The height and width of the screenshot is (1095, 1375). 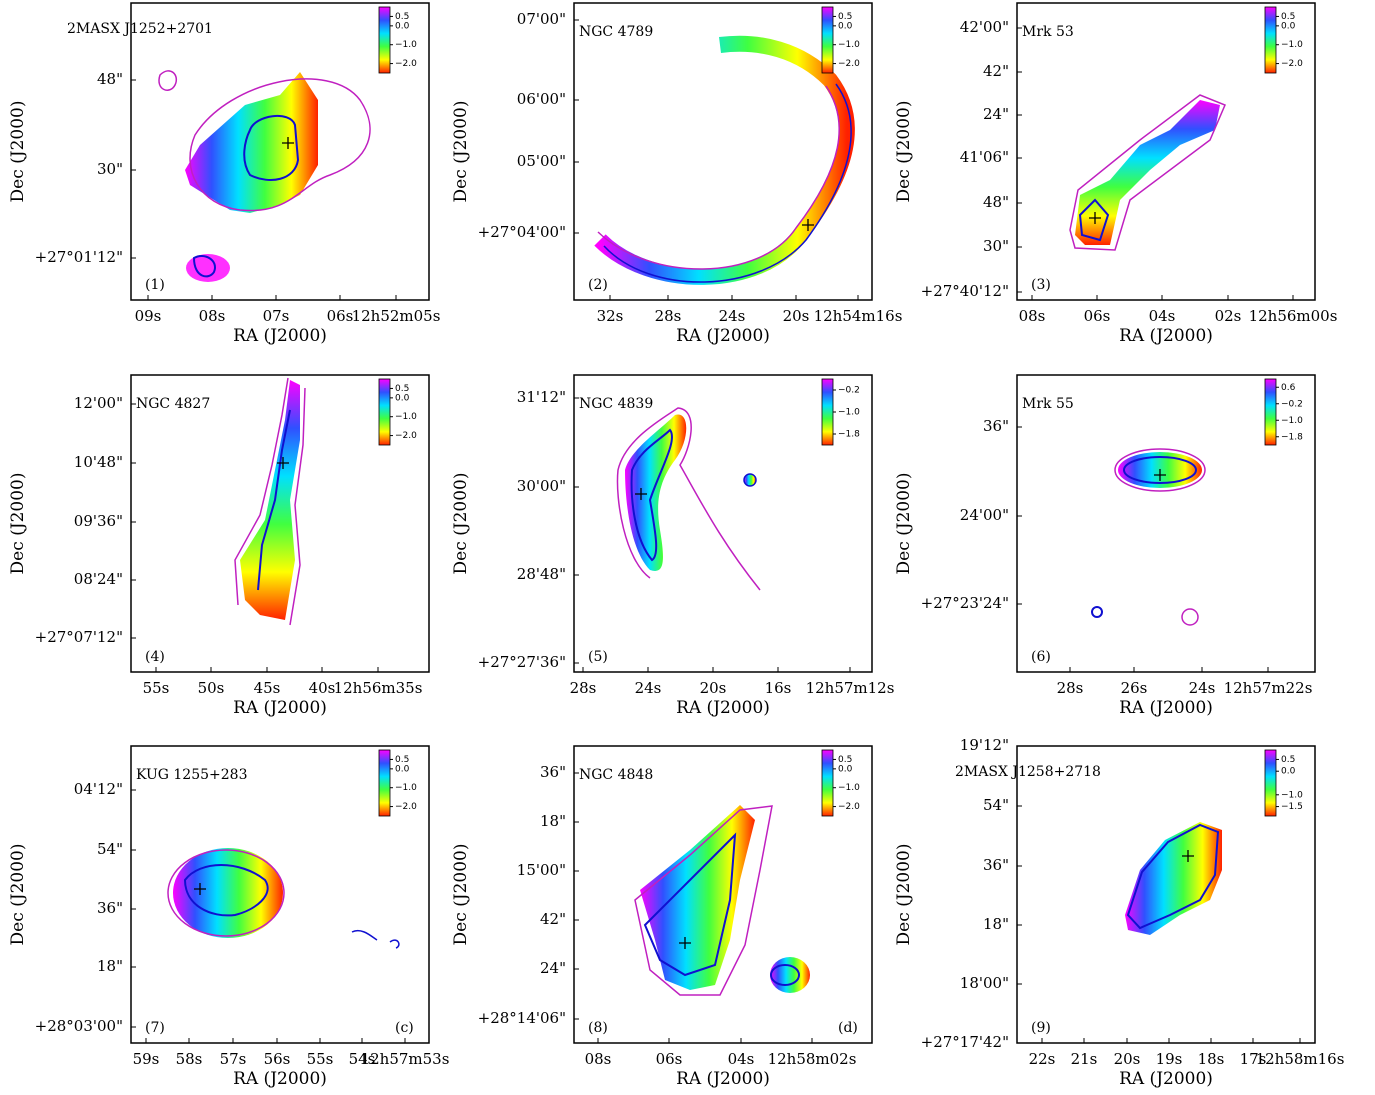 I want to click on colorbar-tick-label: −1.5, so click(x=1292, y=807).